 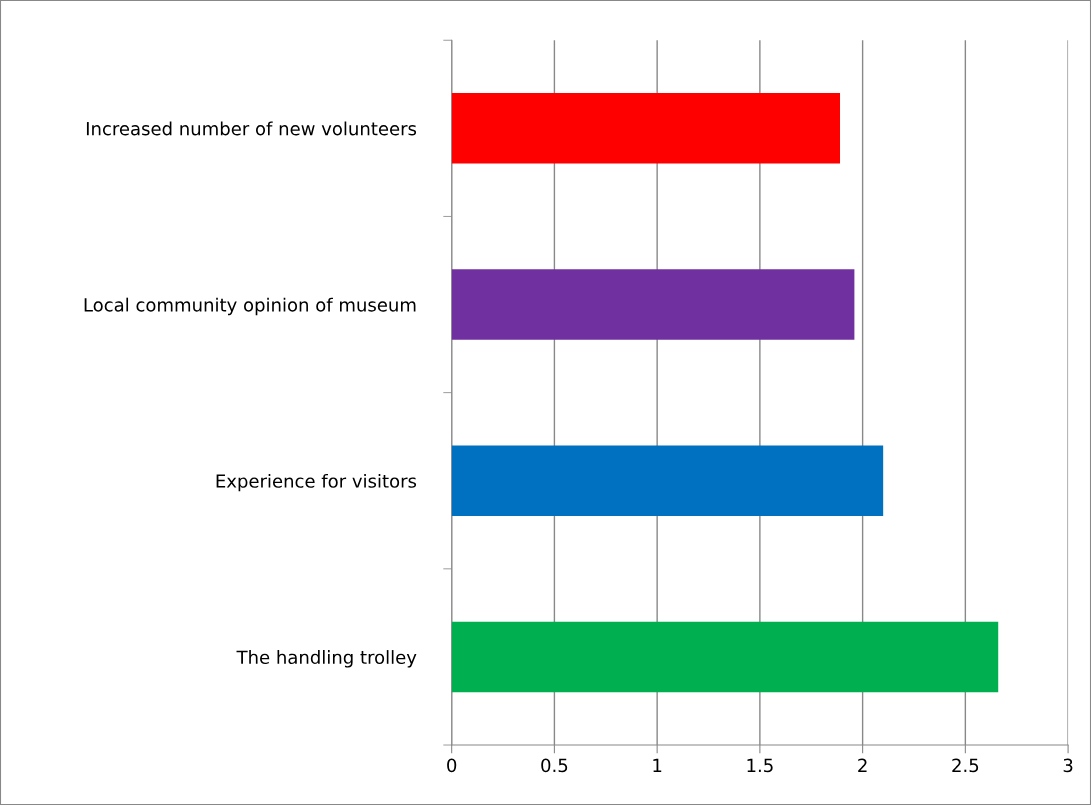 I want to click on x-tick-label: 3, so click(x=1068, y=765).